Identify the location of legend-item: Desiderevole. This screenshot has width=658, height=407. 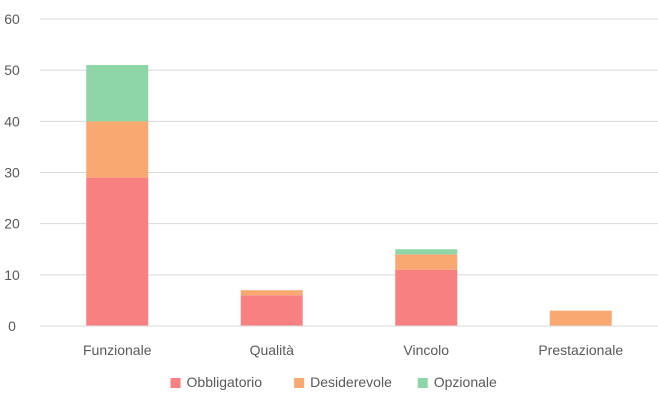
(343, 382).